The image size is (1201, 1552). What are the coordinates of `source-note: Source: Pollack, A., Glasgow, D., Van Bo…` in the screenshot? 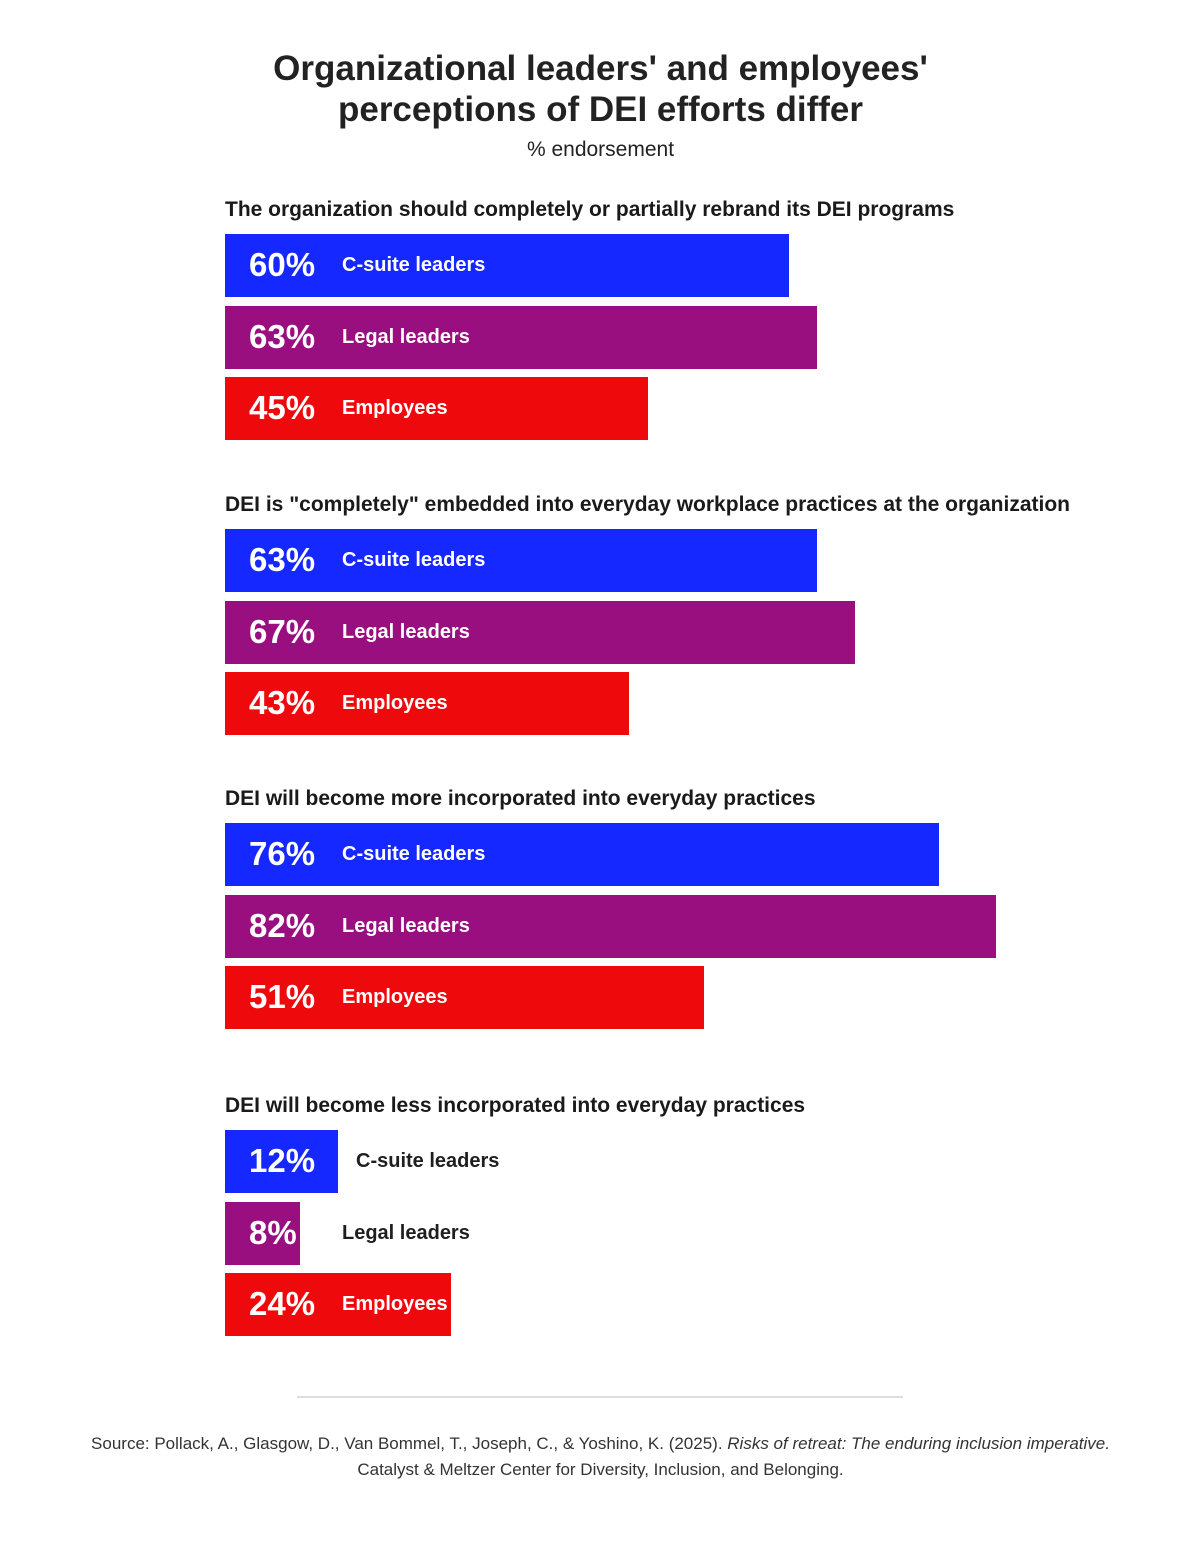 It's located at (600, 1457).